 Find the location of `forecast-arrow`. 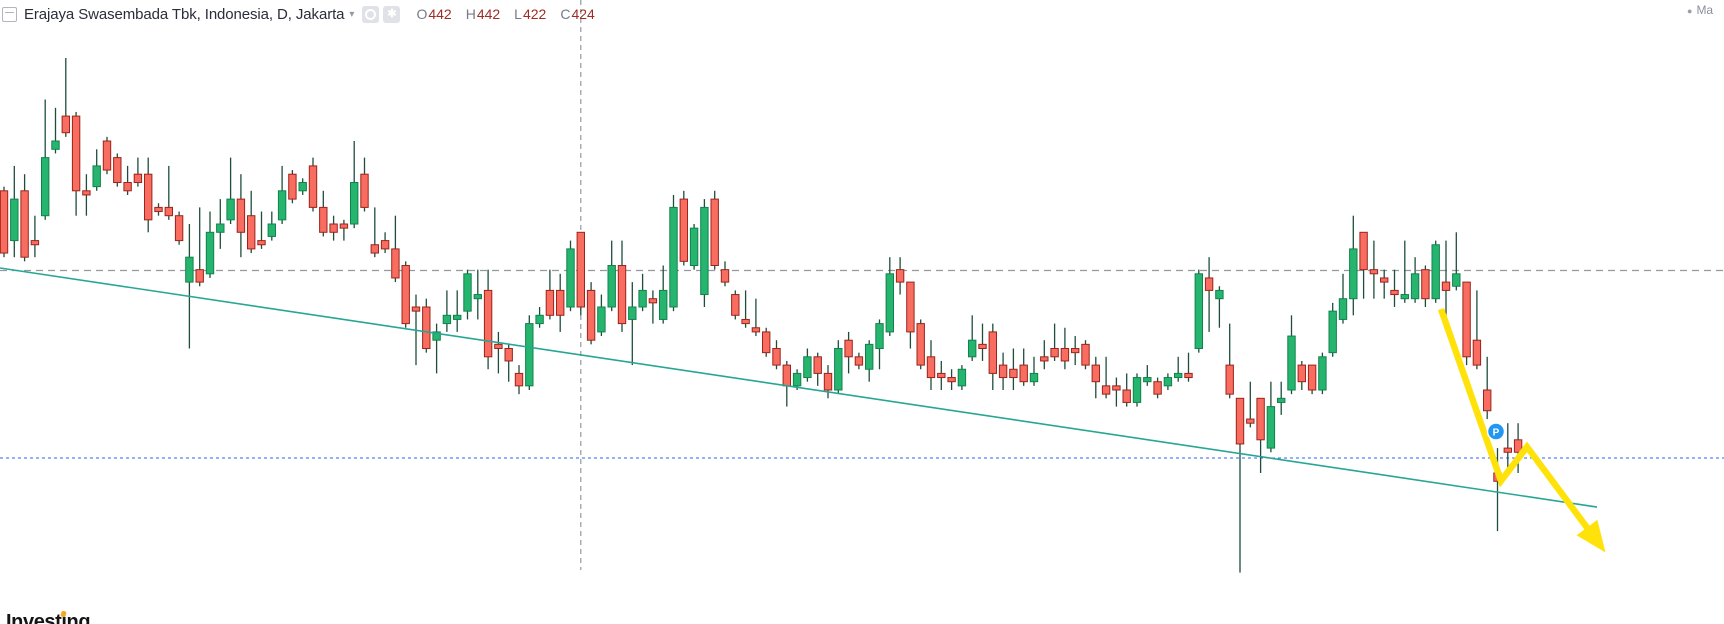

forecast-arrow is located at coordinates (1521, 430).